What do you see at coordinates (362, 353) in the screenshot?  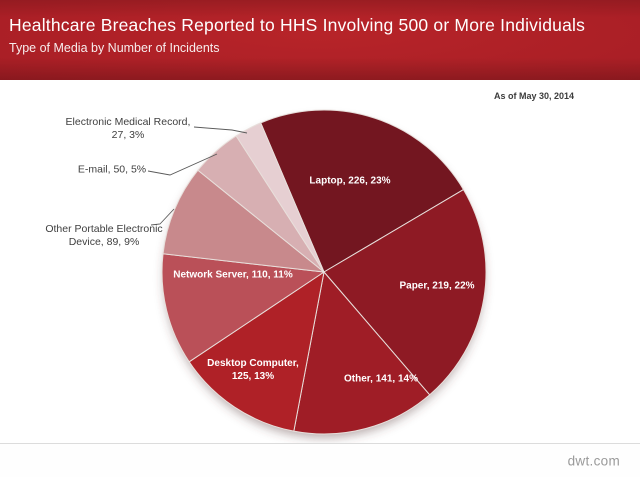 I see `pie-slice-other` at bounding box center [362, 353].